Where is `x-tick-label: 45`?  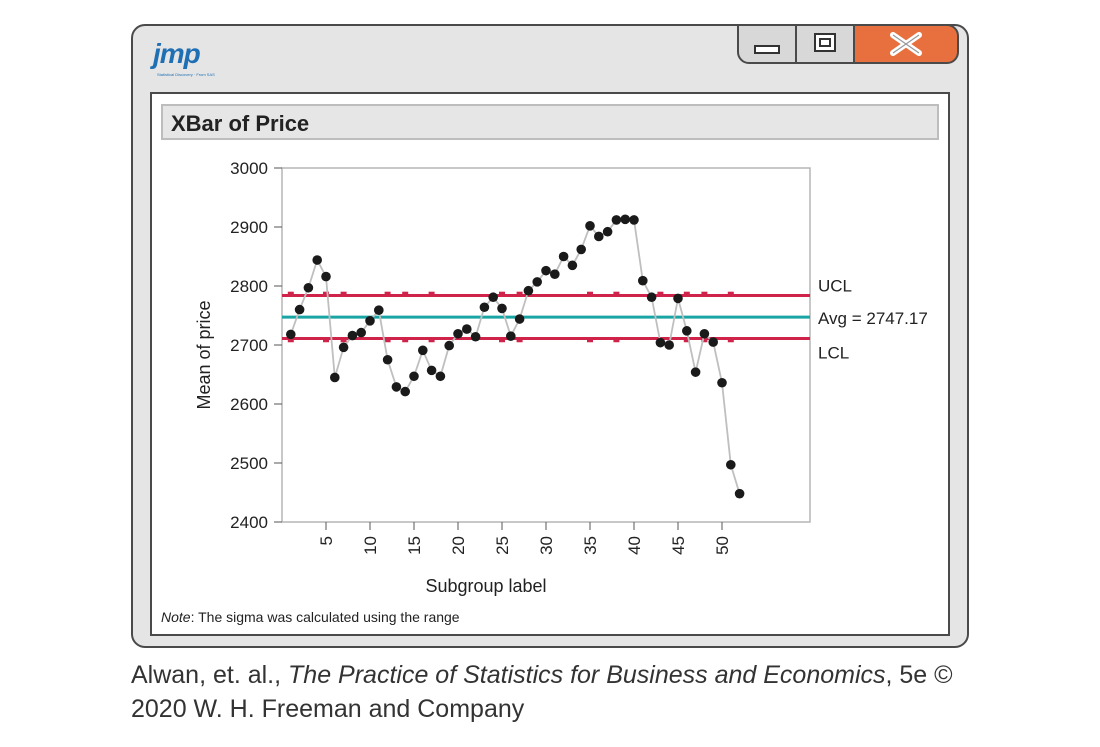
x-tick-label: 45 is located at coordinates (678, 545).